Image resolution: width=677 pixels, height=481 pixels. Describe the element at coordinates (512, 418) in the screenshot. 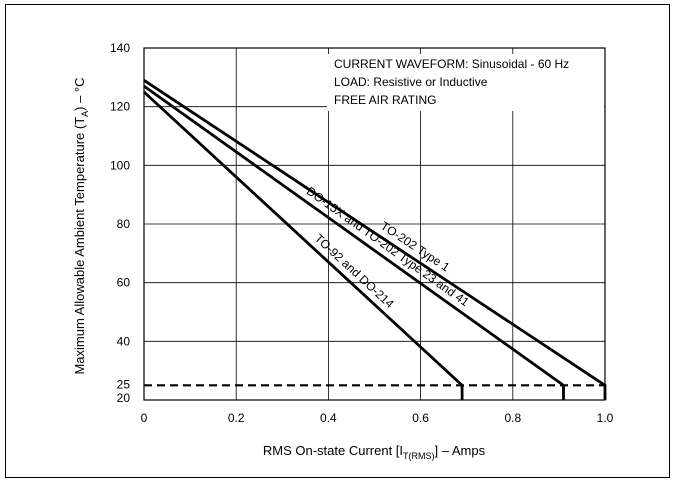

I see `x-tick-label: 0.8` at that location.